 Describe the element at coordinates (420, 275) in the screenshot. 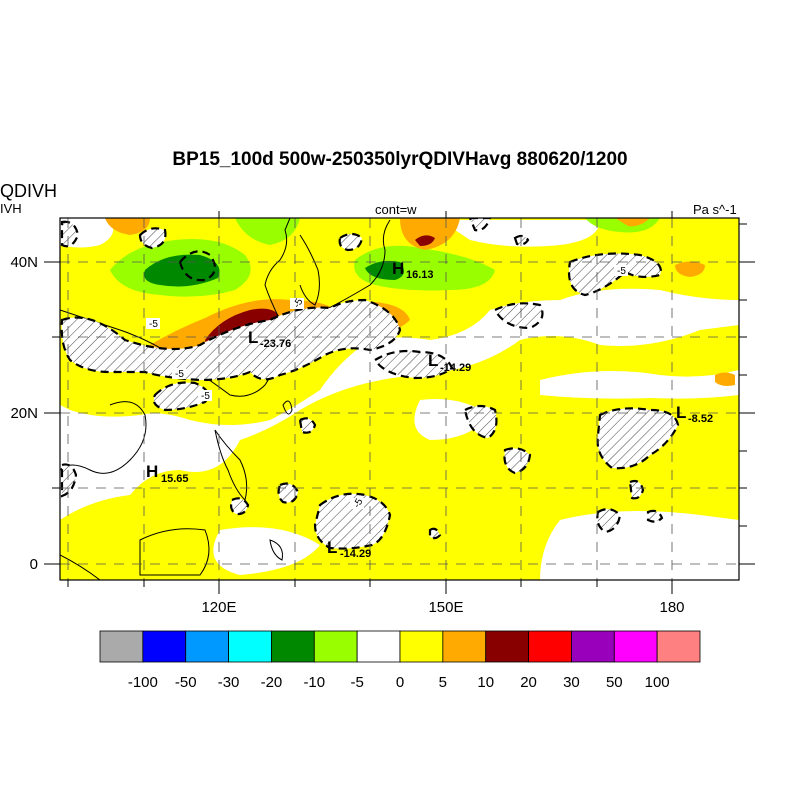

I see `marker-high-1-value: 16.13` at that location.